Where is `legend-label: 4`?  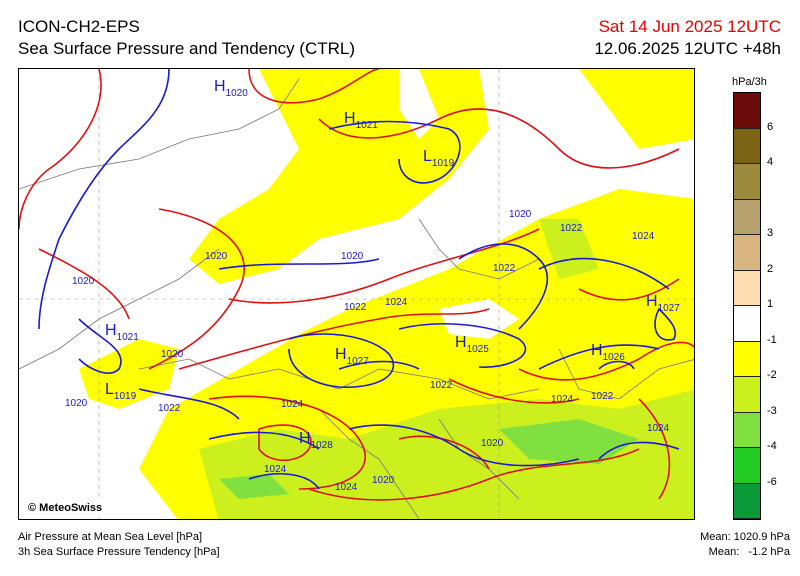 legend-label: 4 is located at coordinates (770, 162).